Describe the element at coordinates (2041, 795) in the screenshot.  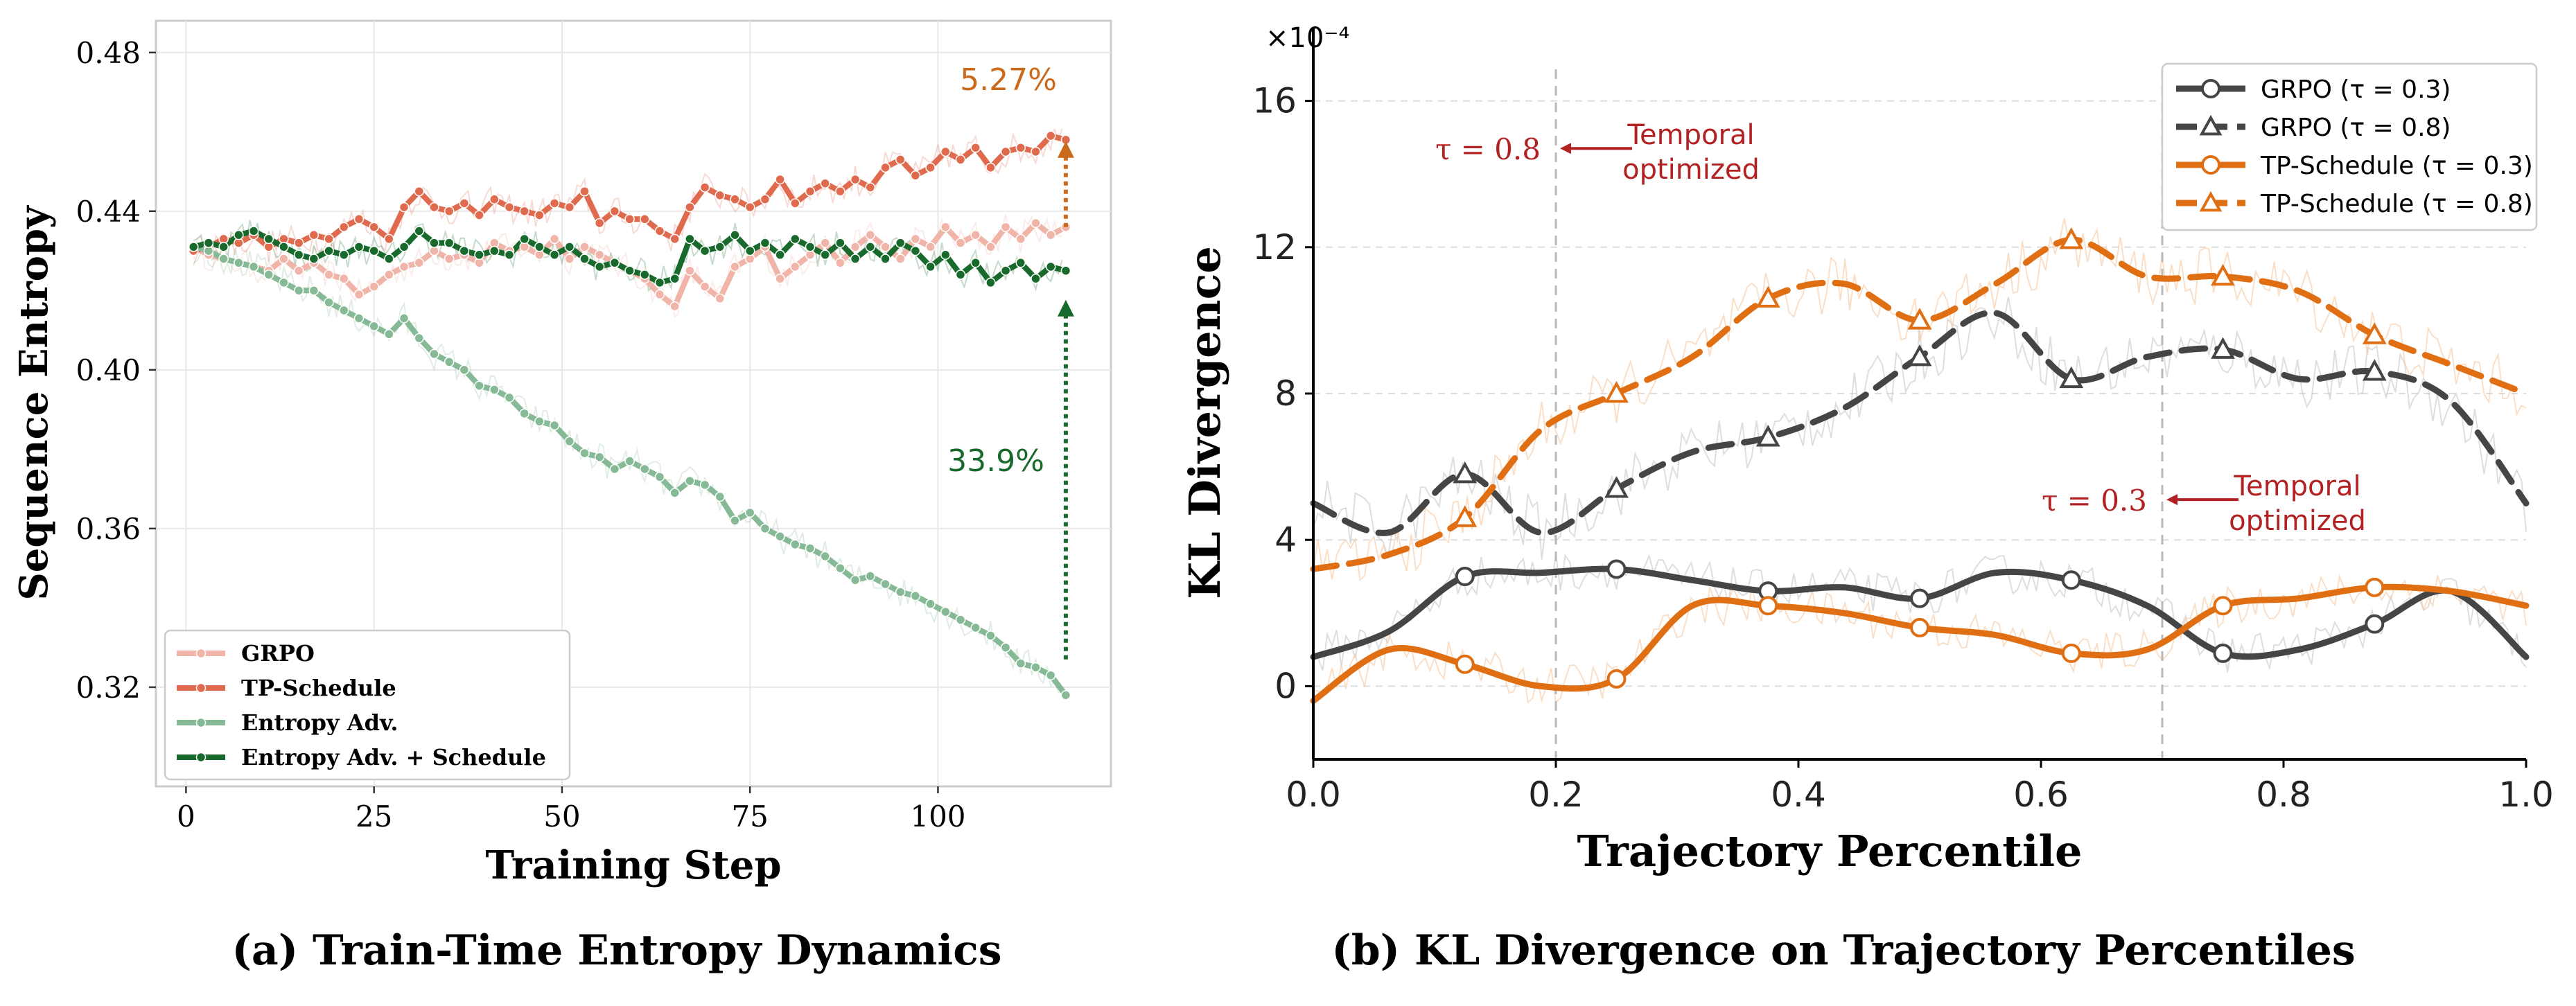
I see `x-tick-label-b: 0.6` at that location.